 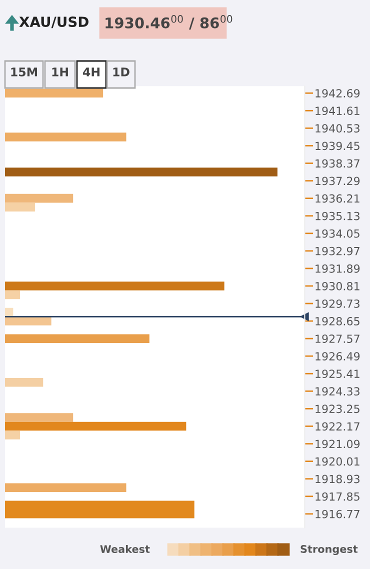 What do you see at coordinates (338, 163) in the screenshot?
I see `y-tick-label: 1938.37` at bounding box center [338, 163].